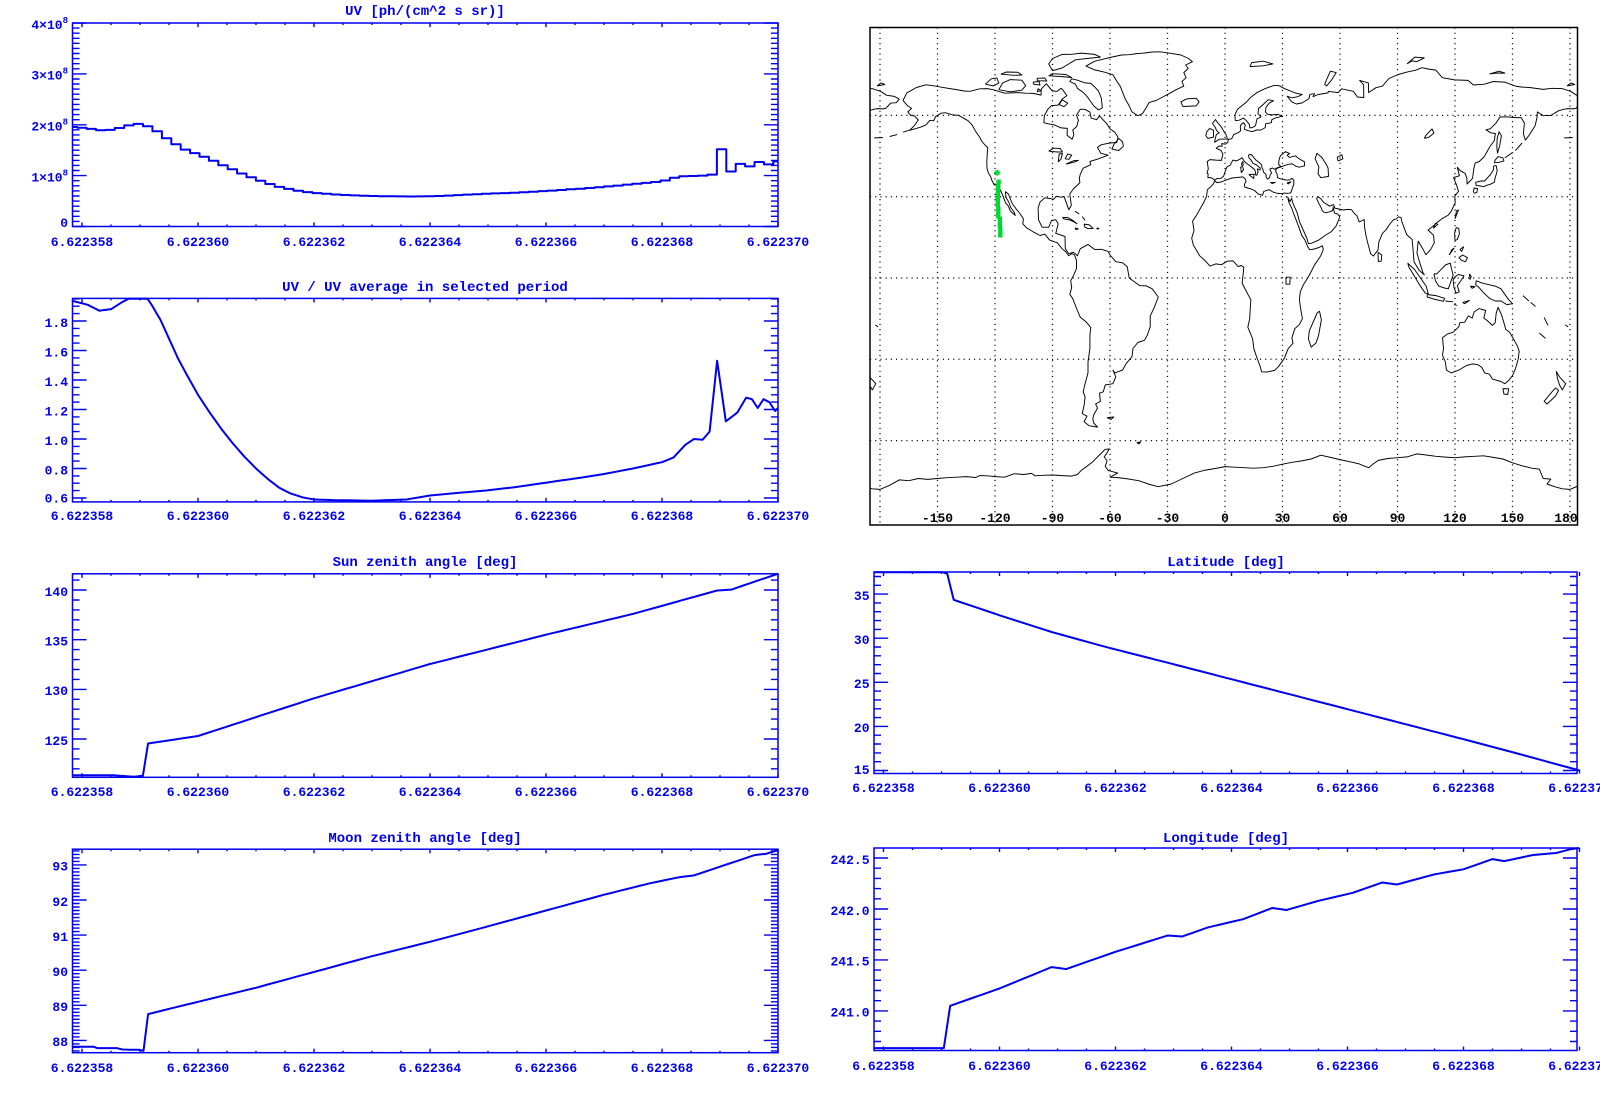  I want to click on svg-text: 125, so click(57, 741).